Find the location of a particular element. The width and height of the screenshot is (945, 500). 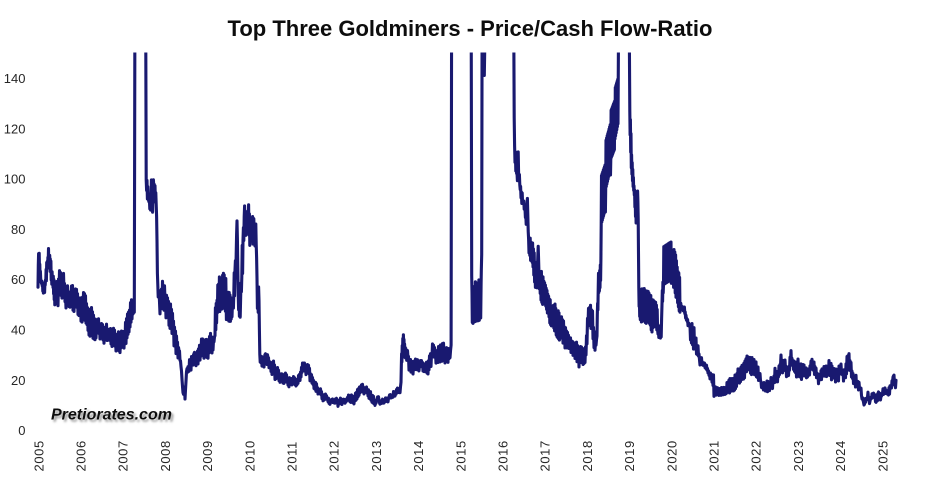

svg-text: 20 is located at coordinates (18, 380).